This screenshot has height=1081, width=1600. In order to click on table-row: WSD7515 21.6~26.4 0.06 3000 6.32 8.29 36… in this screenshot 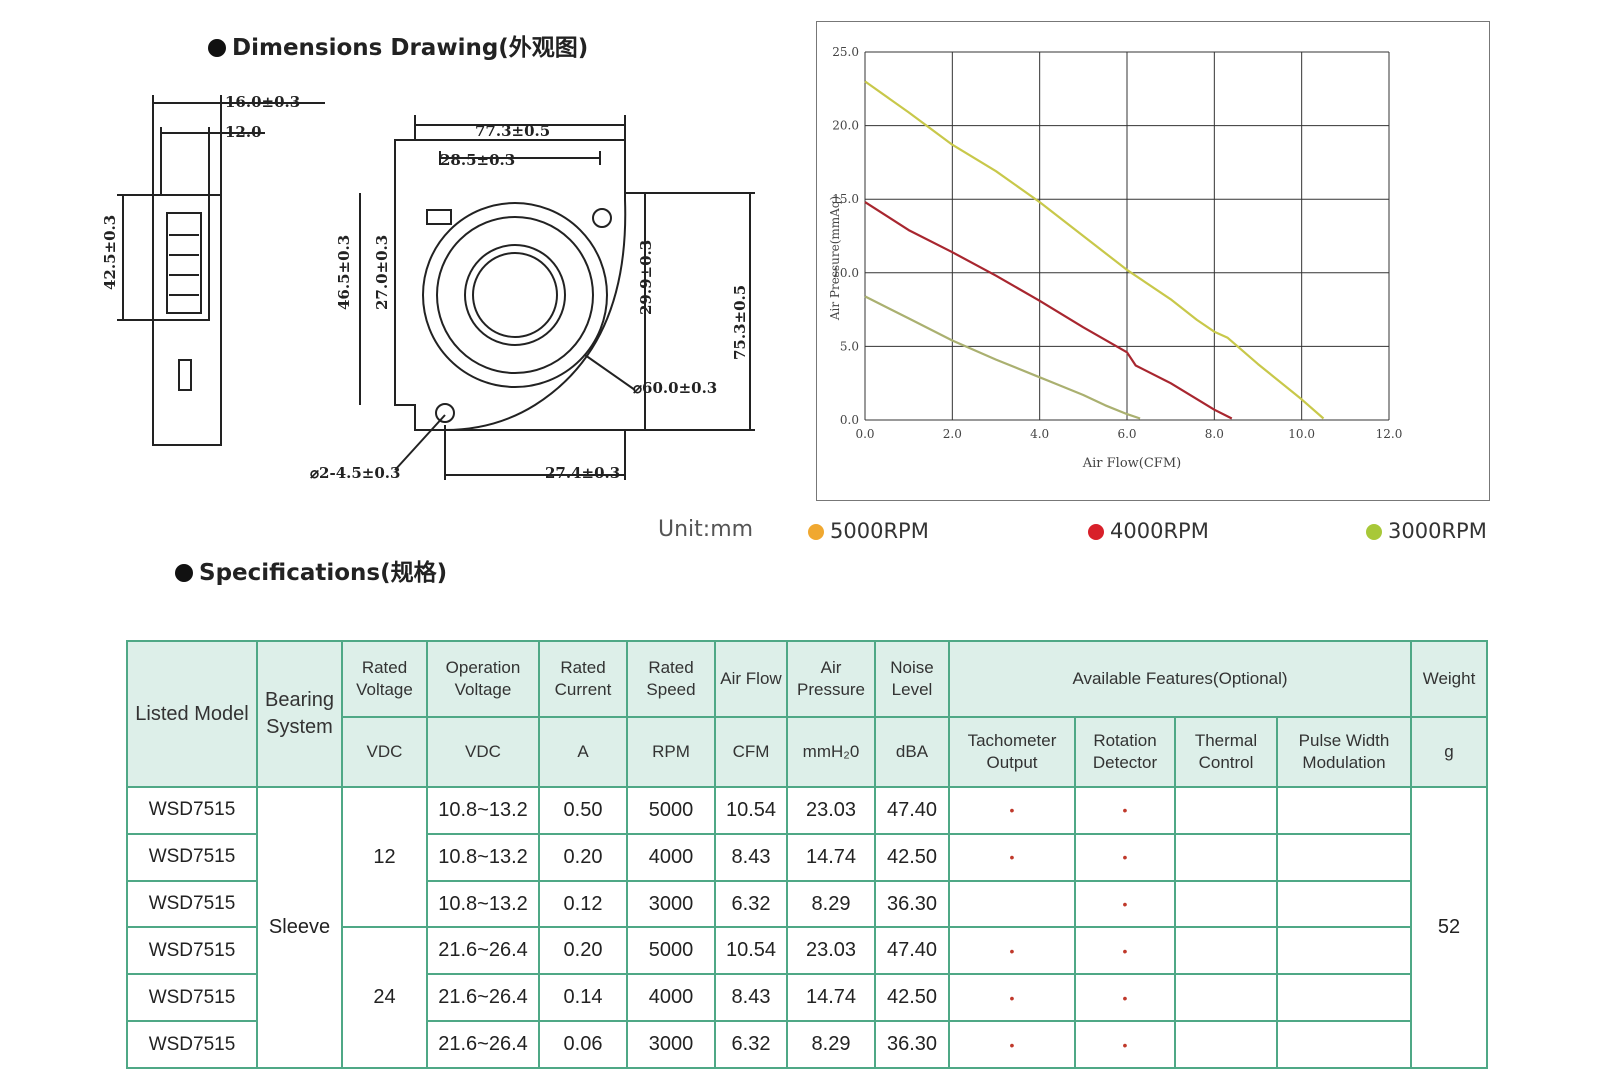, I will do `click(806, 1044)`.